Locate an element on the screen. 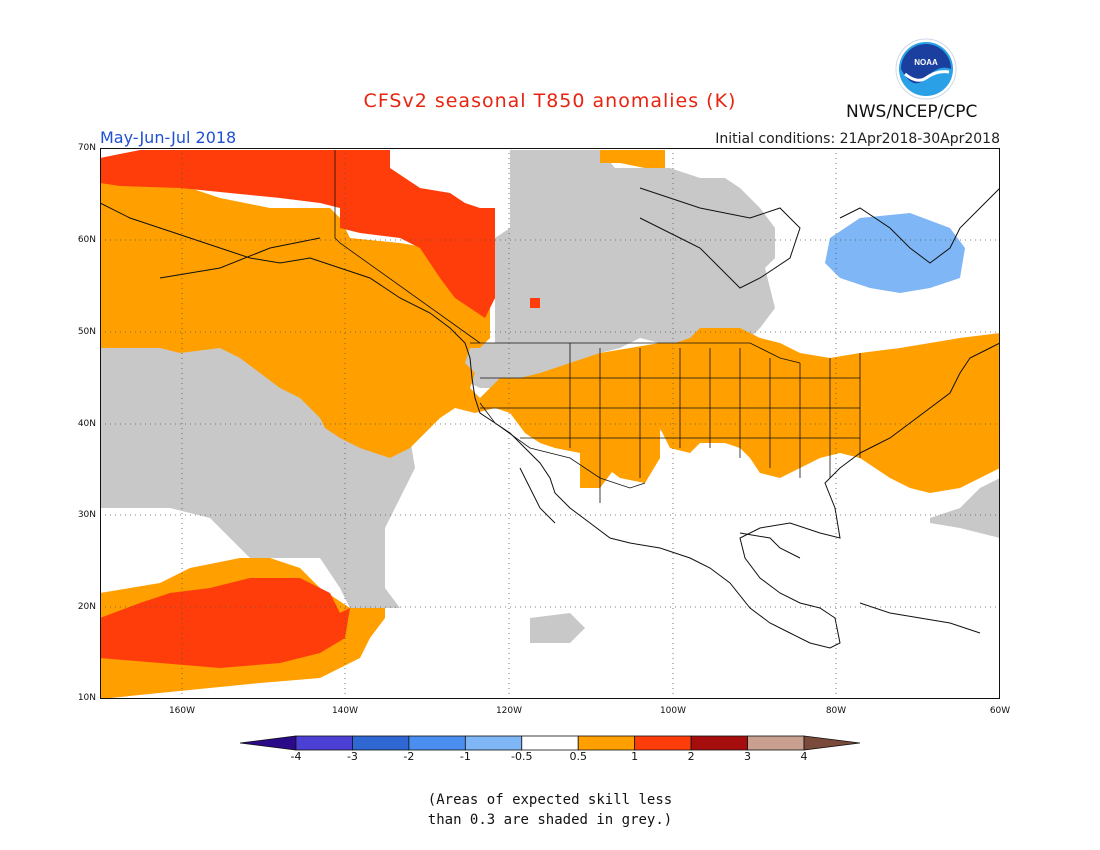 The image size is (1100, 850). skill-note-line-2: than 0.3 are shaded in grey.) is located at coordinates (550, 820).